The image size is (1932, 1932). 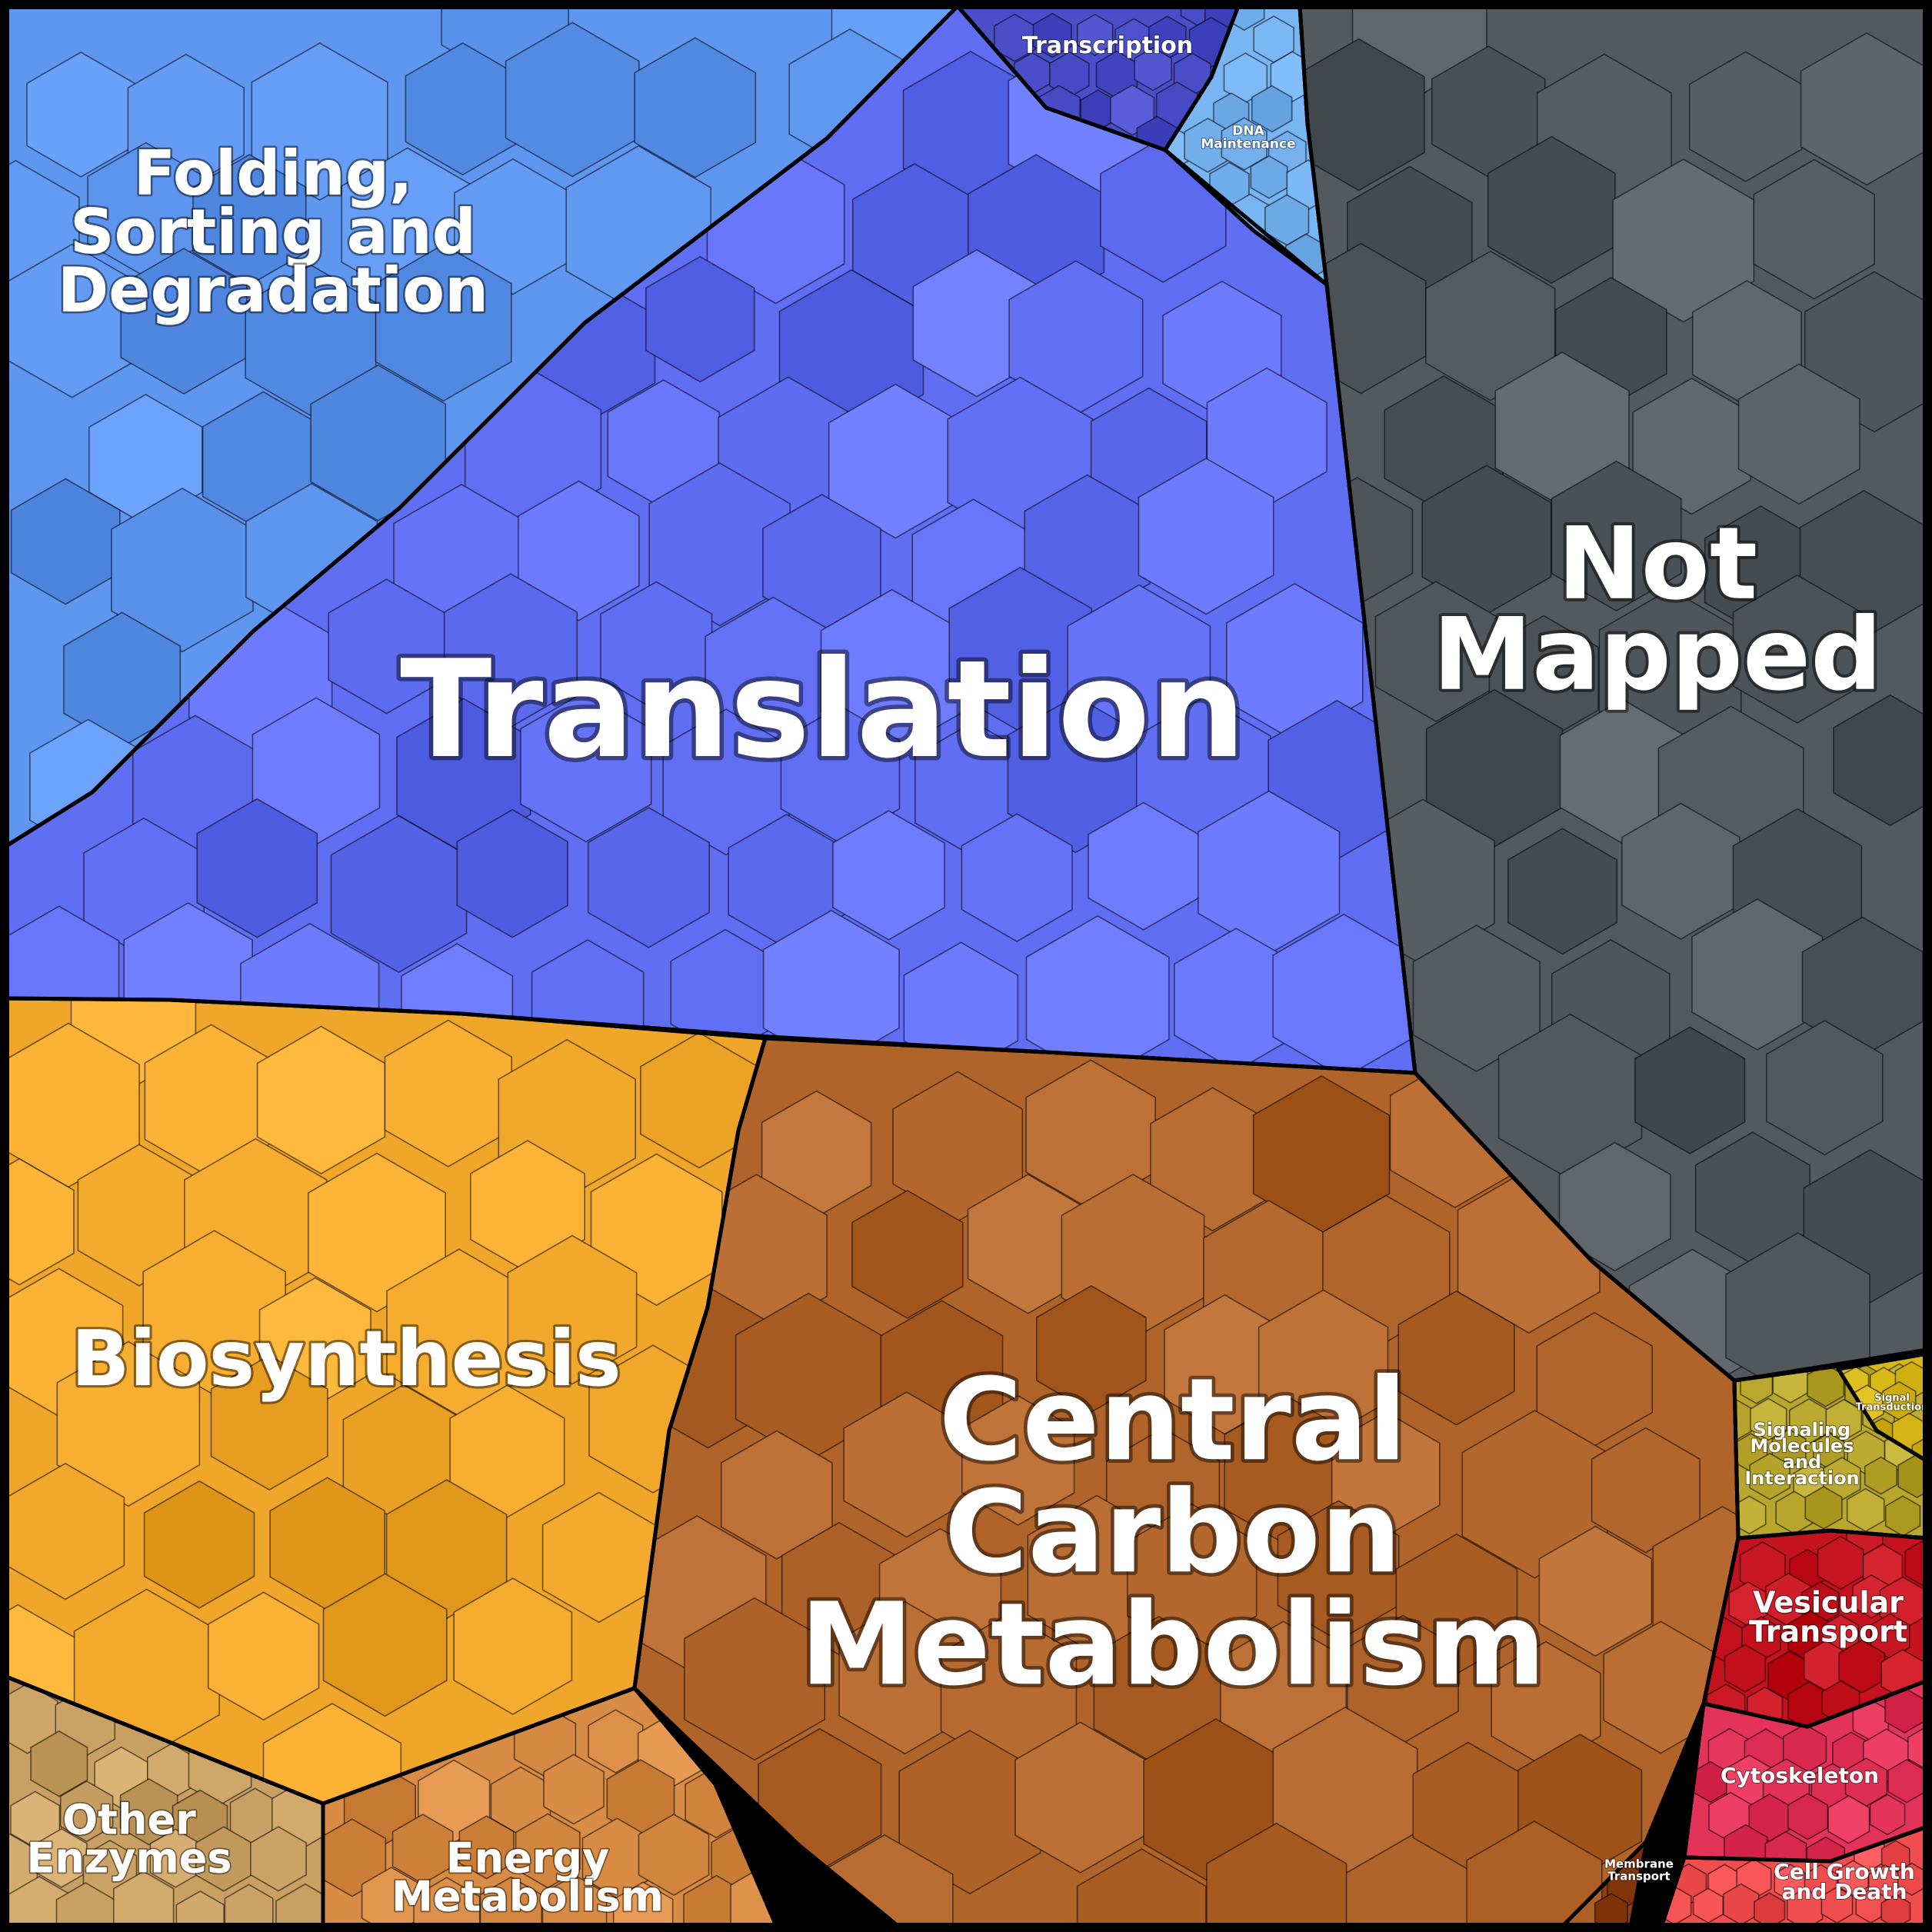 I want to click on label-vesicular-transport: Vesicular Transport, so click(x=1828, y=1617).